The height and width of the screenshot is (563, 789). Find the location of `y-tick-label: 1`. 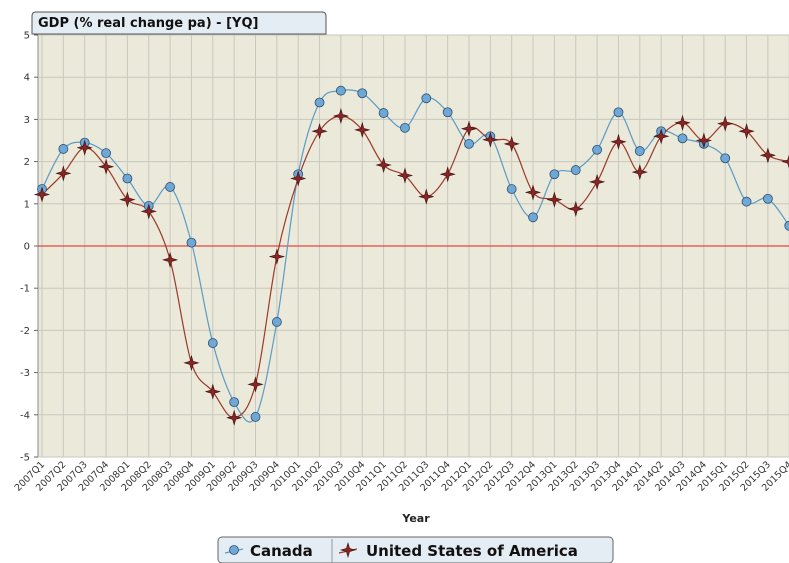

y-tick-label: 1 is located at coordinates (27, 204).